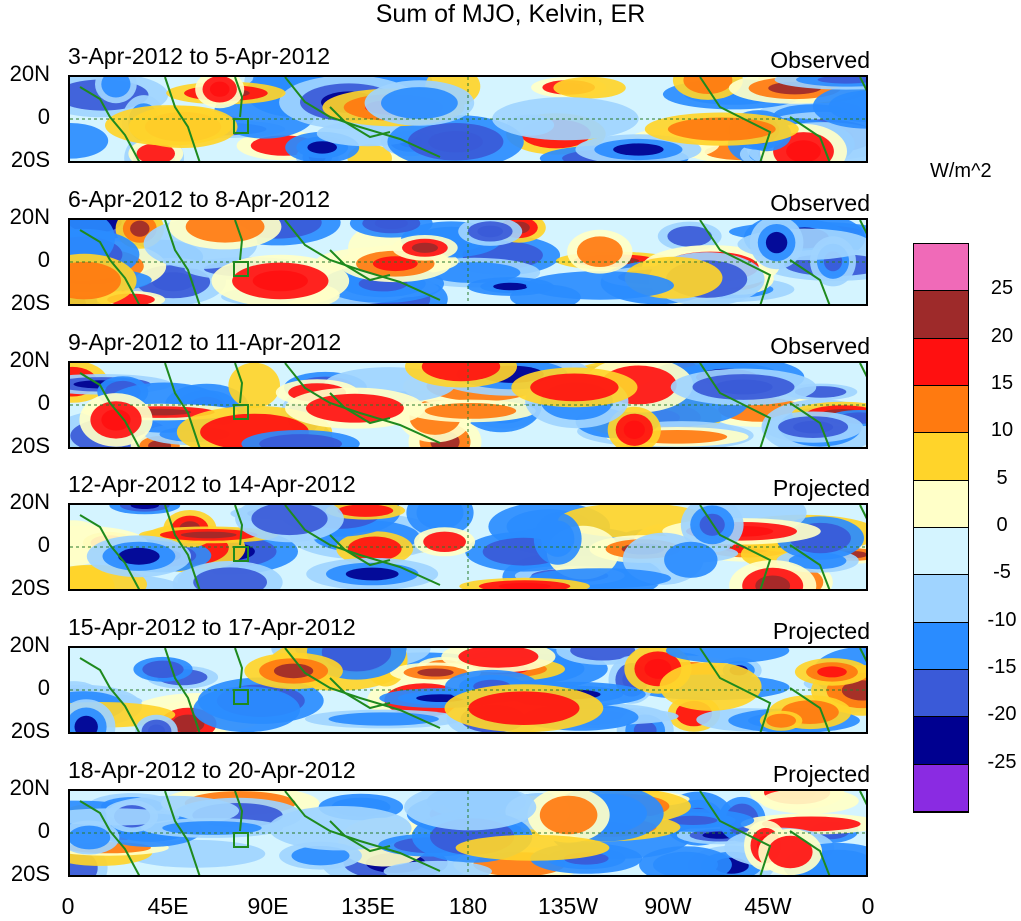 The height and width of the screenshot is (921, 1021). What do you see at coordinates (1002, 525) in the screenshot?
I see `colorbar-label: 0` at bounding box center [1002, 525].